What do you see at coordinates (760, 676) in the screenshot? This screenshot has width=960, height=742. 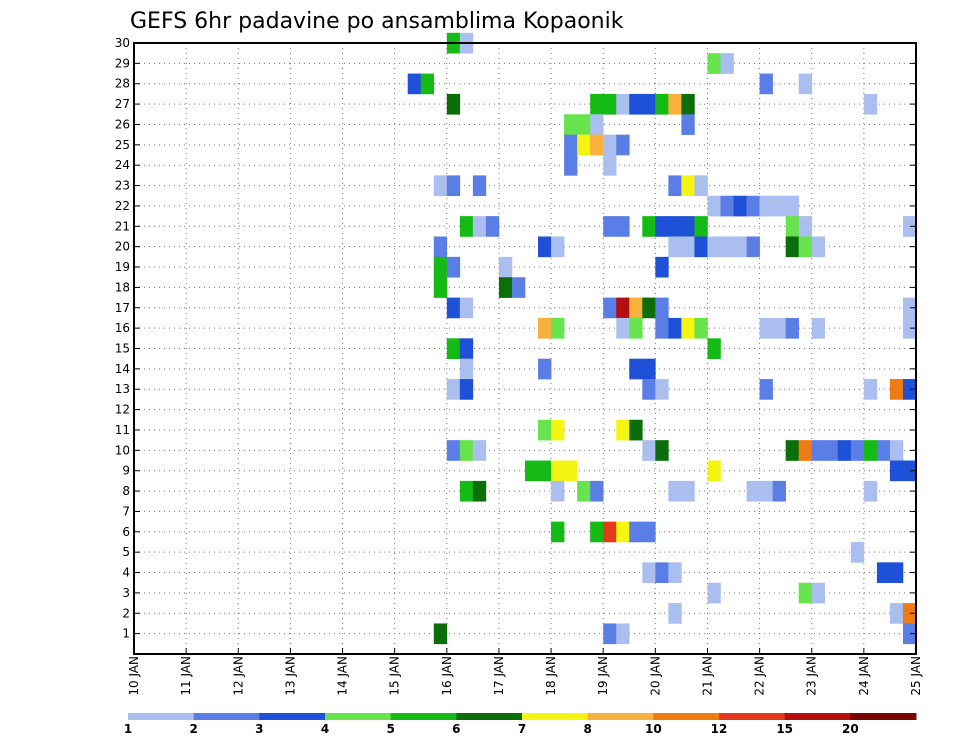 I see `x-tick-label: 22 JAN` at bounding box center [760, 676].